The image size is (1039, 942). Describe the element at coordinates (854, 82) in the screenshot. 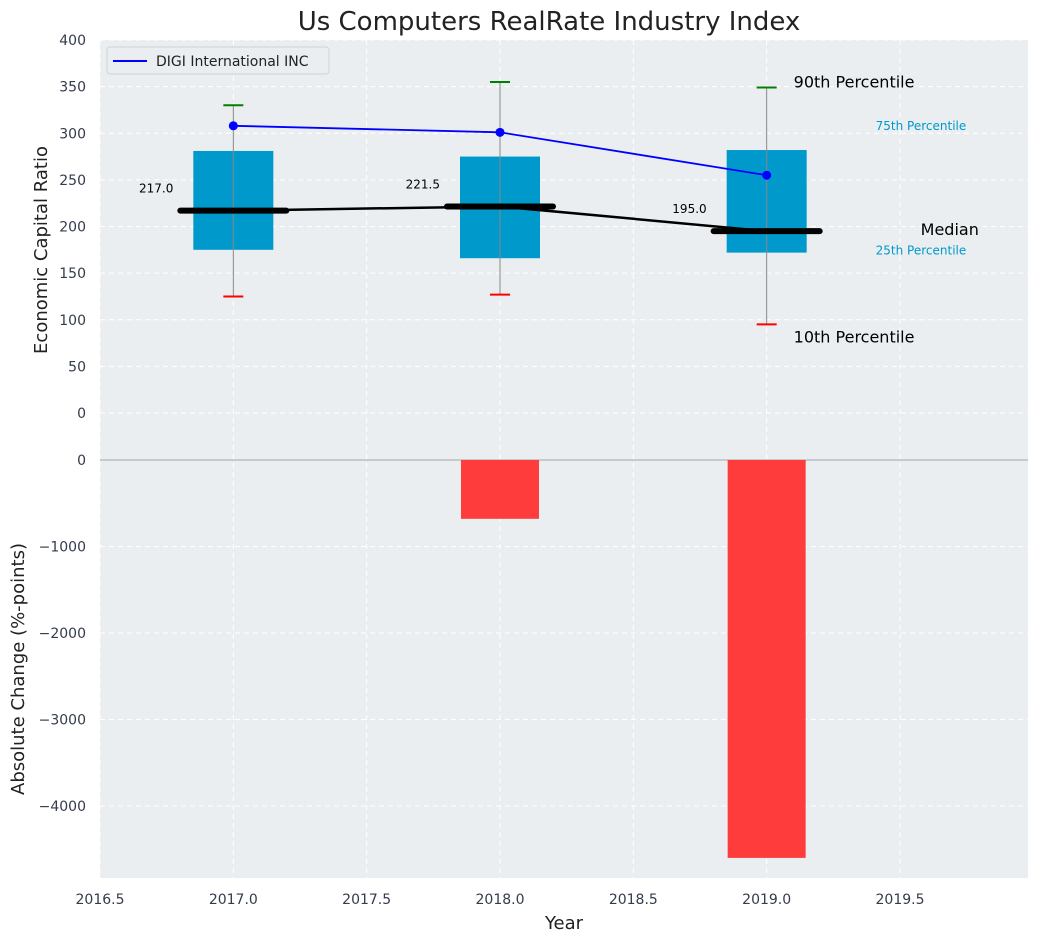

I see `annotation-p90: 90th Percentile` at that location.